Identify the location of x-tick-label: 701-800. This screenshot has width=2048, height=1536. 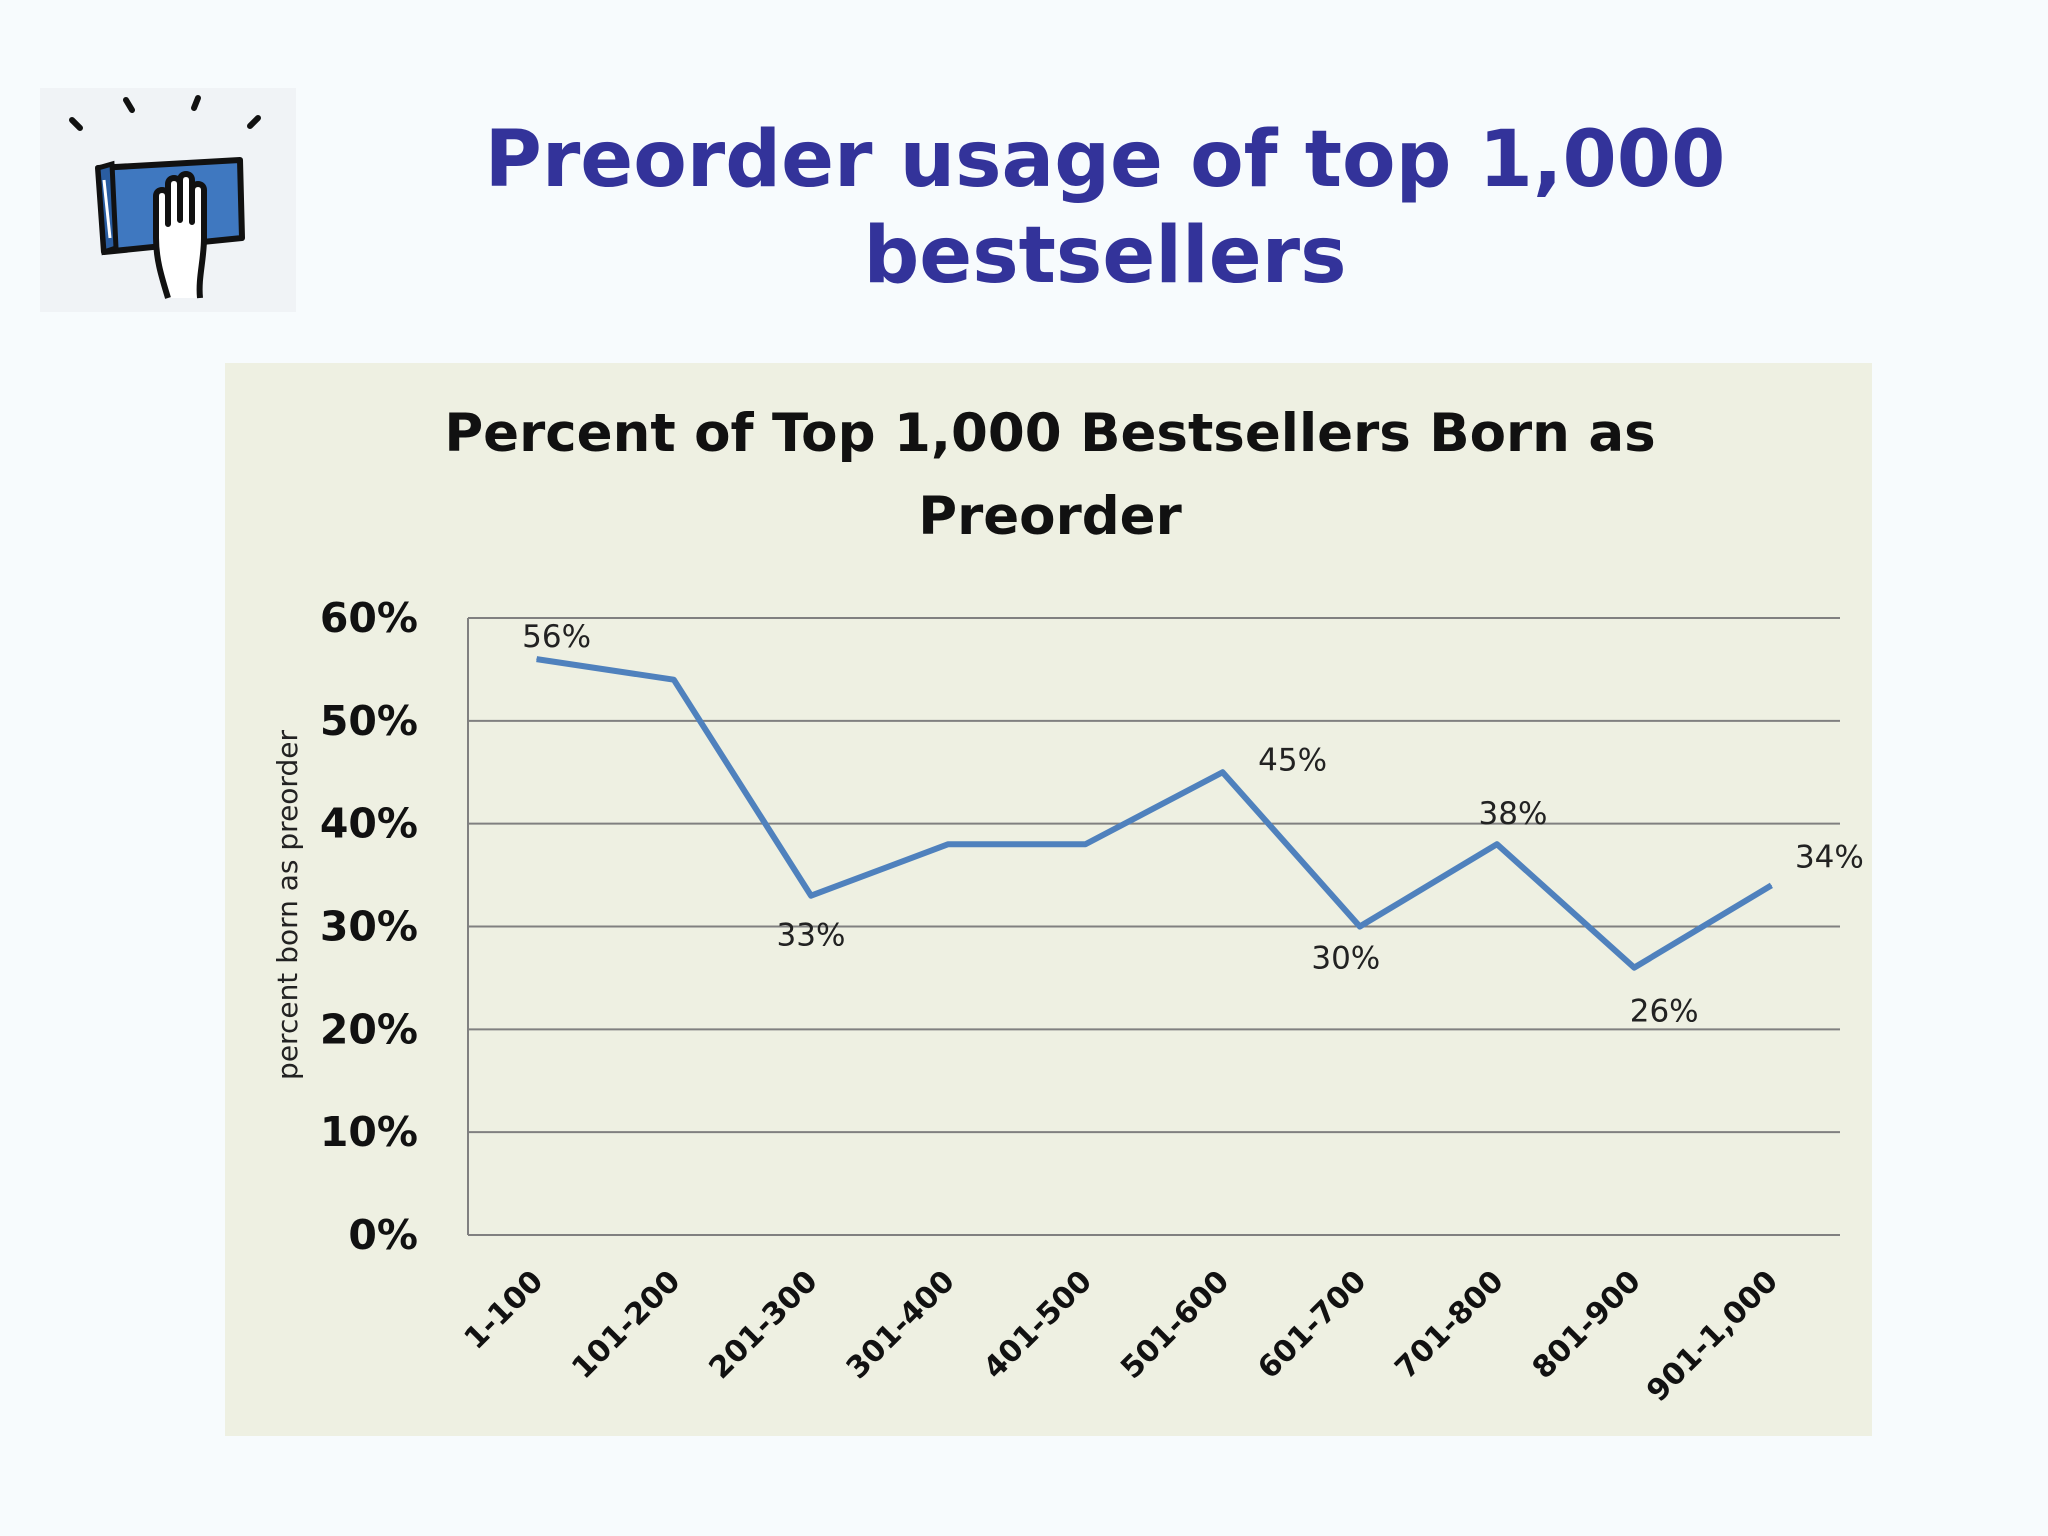
(1450, 1325).